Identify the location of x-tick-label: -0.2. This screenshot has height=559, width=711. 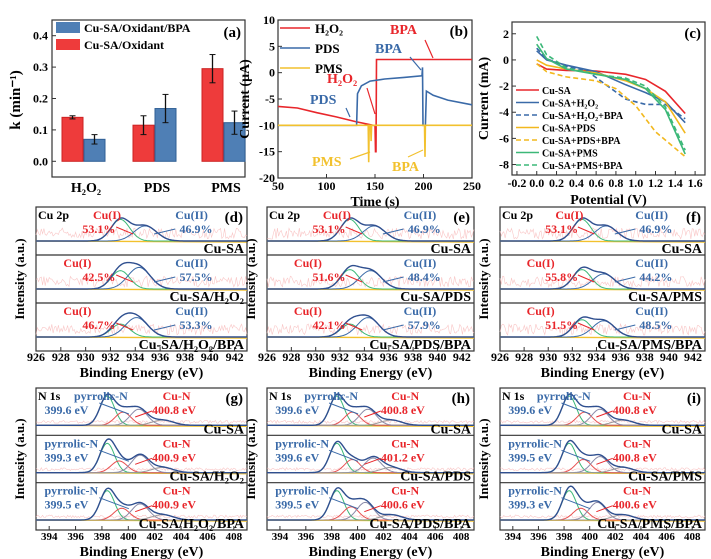
(516, 183).